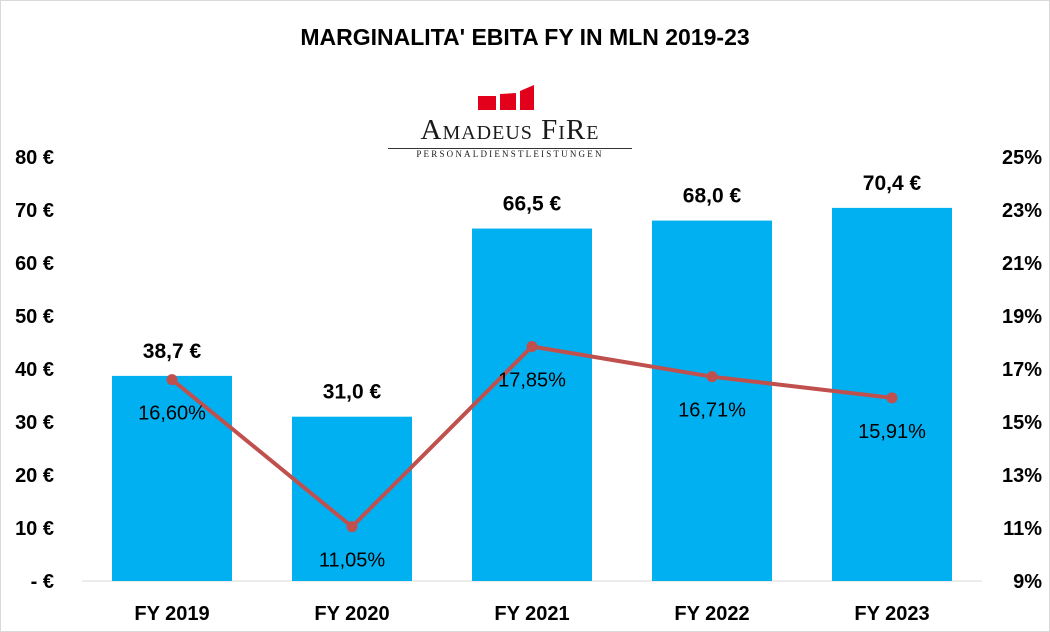 This screenshot has height=632, width=1050. Describe the element at coordinates (892, 432) in the screenshot. I see `margin-value-label: 15,91%` at that location.